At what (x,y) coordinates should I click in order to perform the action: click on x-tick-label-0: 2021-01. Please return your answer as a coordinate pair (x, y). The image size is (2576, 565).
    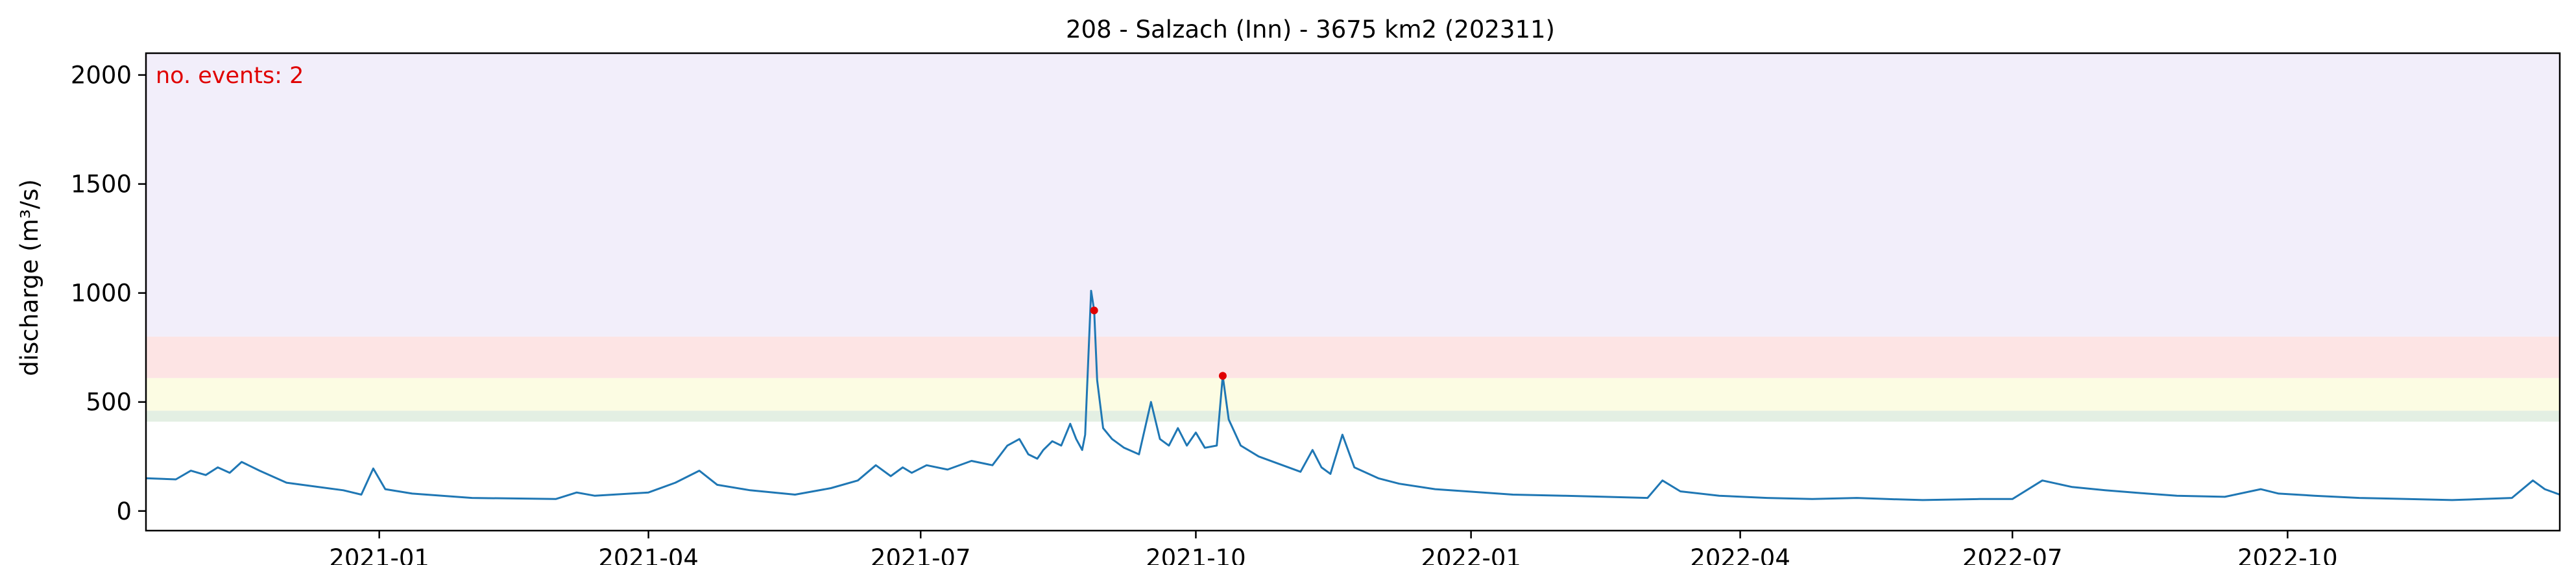
    Looking at the image, I should click on (379, 554).